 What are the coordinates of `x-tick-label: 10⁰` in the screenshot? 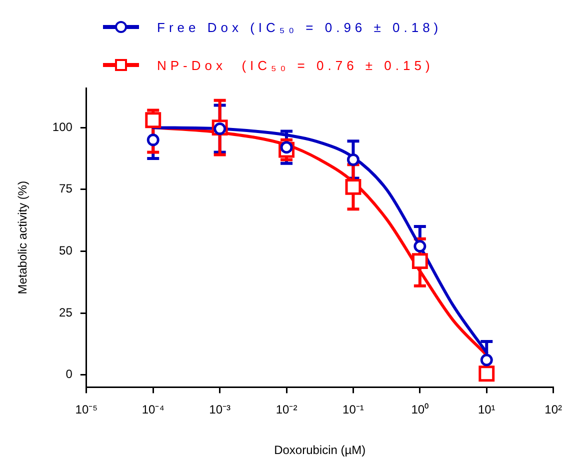 It's located at (420, 409).